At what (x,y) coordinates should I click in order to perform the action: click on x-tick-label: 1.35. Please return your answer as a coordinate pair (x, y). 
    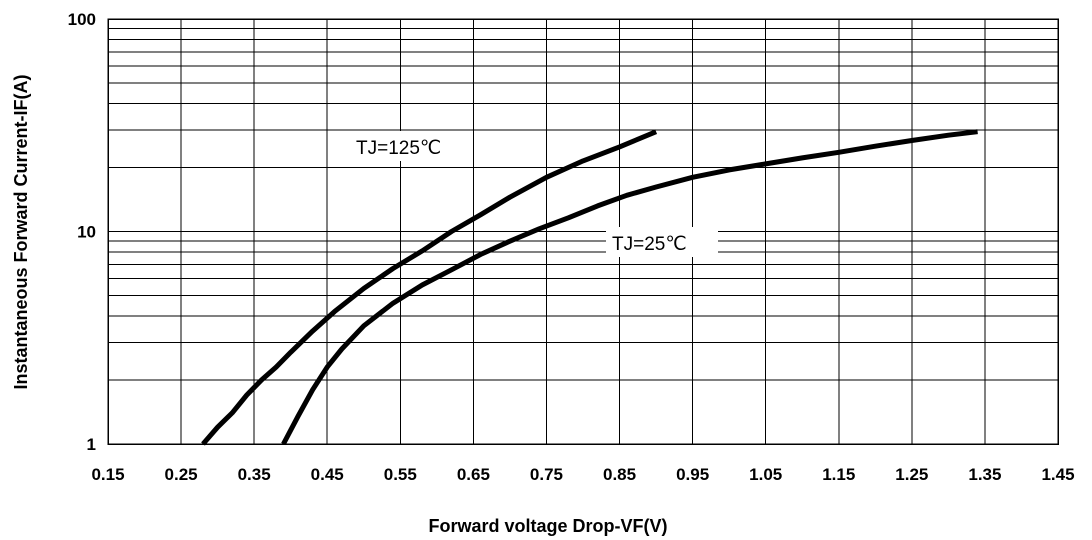
    Looking at the image, I should click on (984, 474).